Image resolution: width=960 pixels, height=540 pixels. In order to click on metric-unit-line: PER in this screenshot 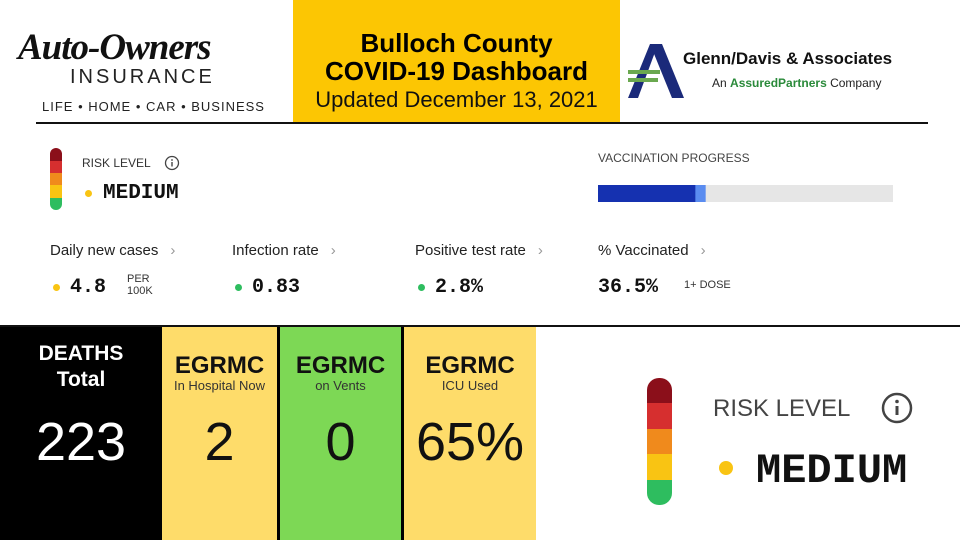, I will do `click(138, 279)`.